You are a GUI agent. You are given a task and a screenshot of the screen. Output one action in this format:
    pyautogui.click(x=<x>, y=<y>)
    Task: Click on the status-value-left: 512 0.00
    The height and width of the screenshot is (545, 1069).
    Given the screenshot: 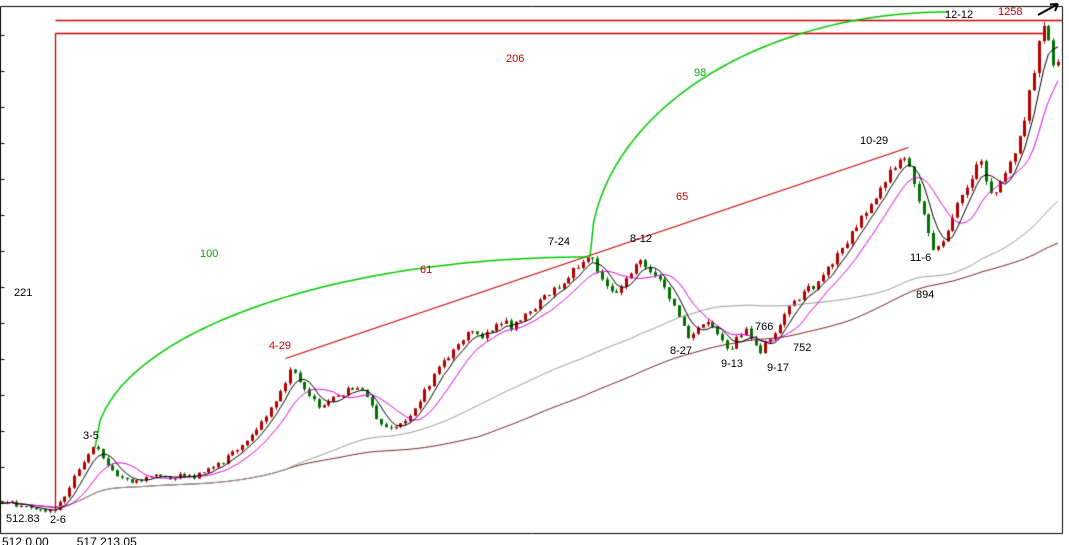 What is the action you would take?
    pyautogui.click(x=25, y=540)
    